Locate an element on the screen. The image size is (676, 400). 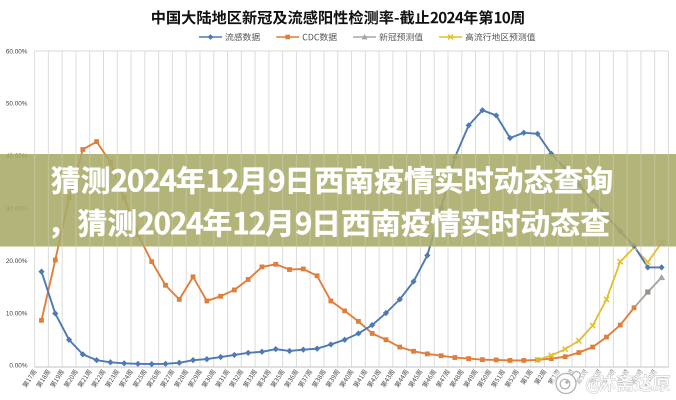
svg-text: 20.00% is located at coordinates (17, 261).